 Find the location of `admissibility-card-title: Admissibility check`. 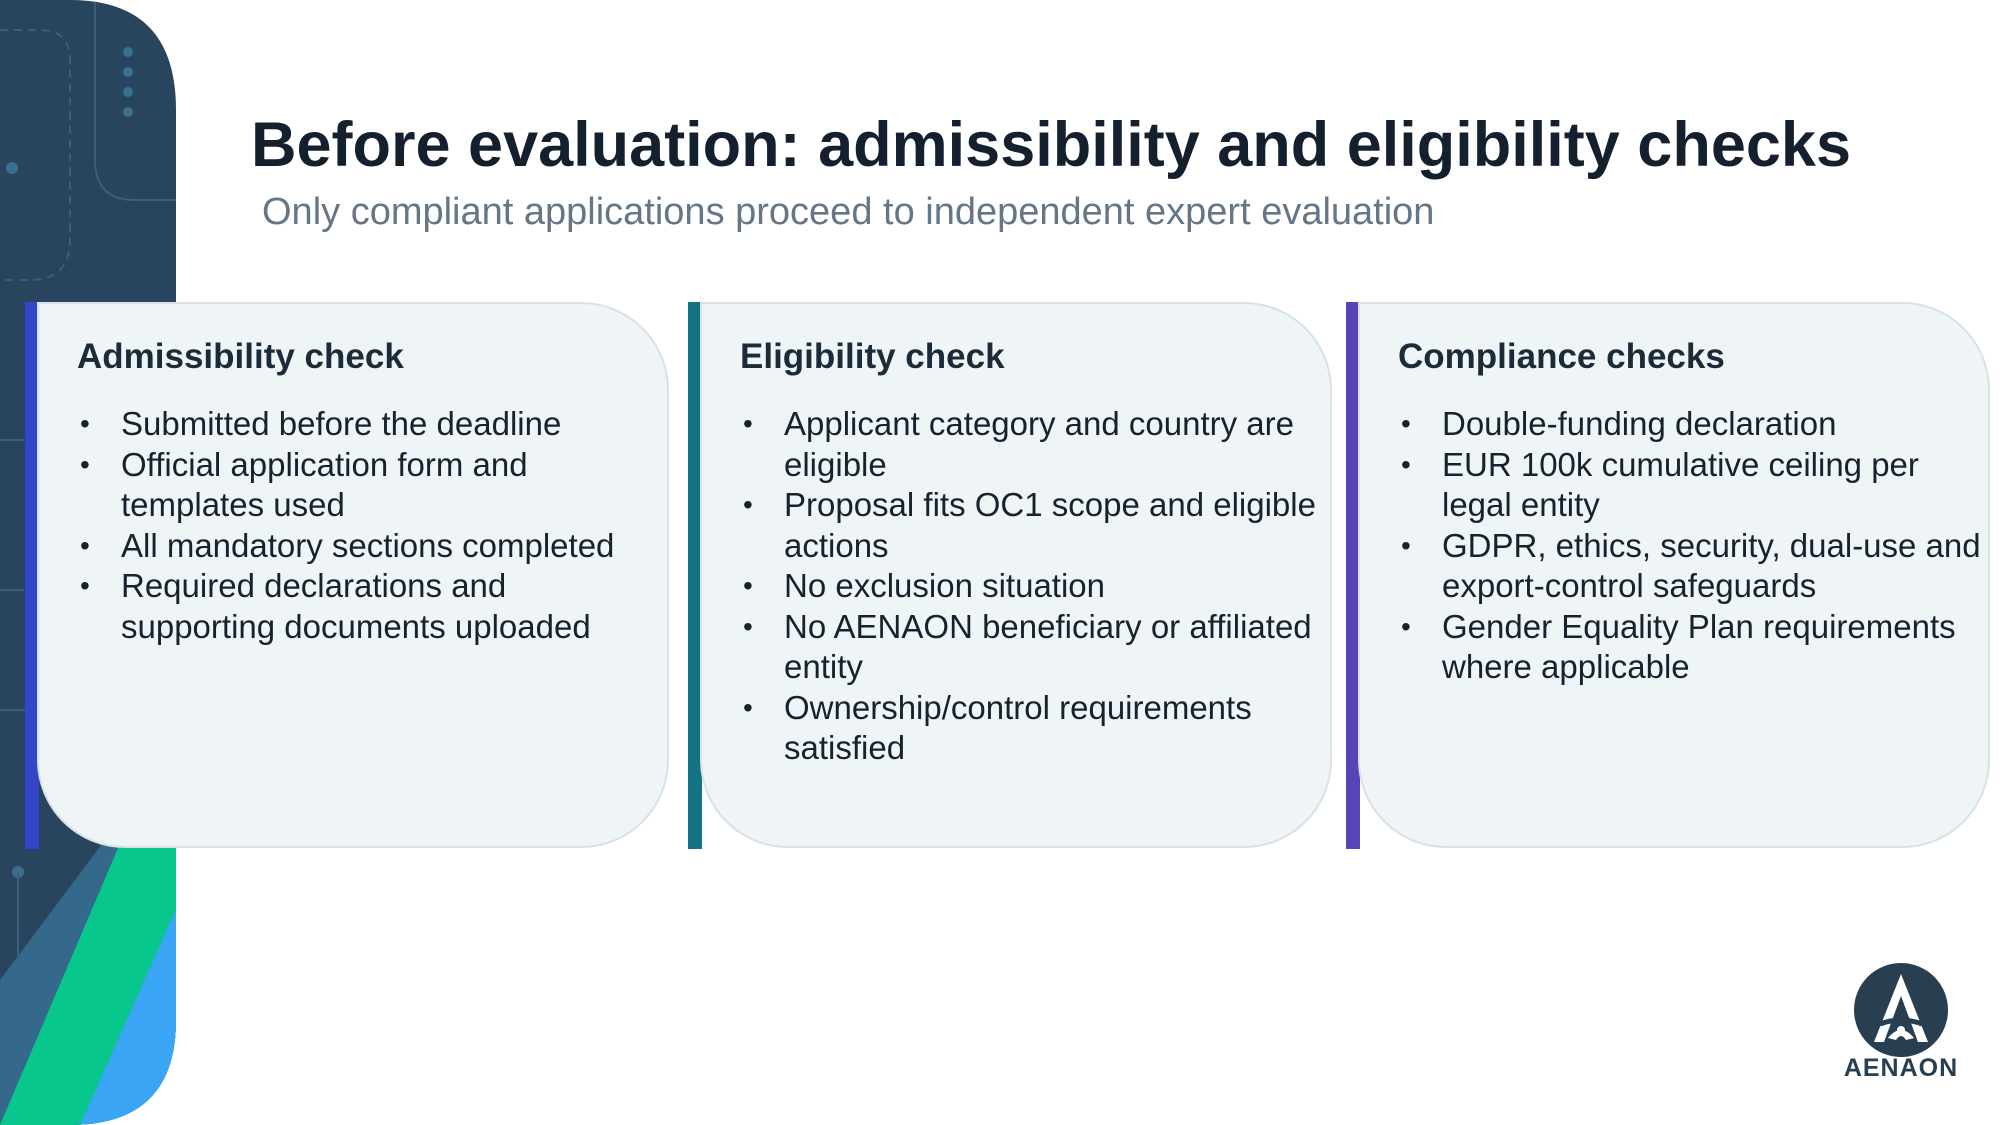

admissibility-card-title: Admissibility check is located at coordinates (240, 356).